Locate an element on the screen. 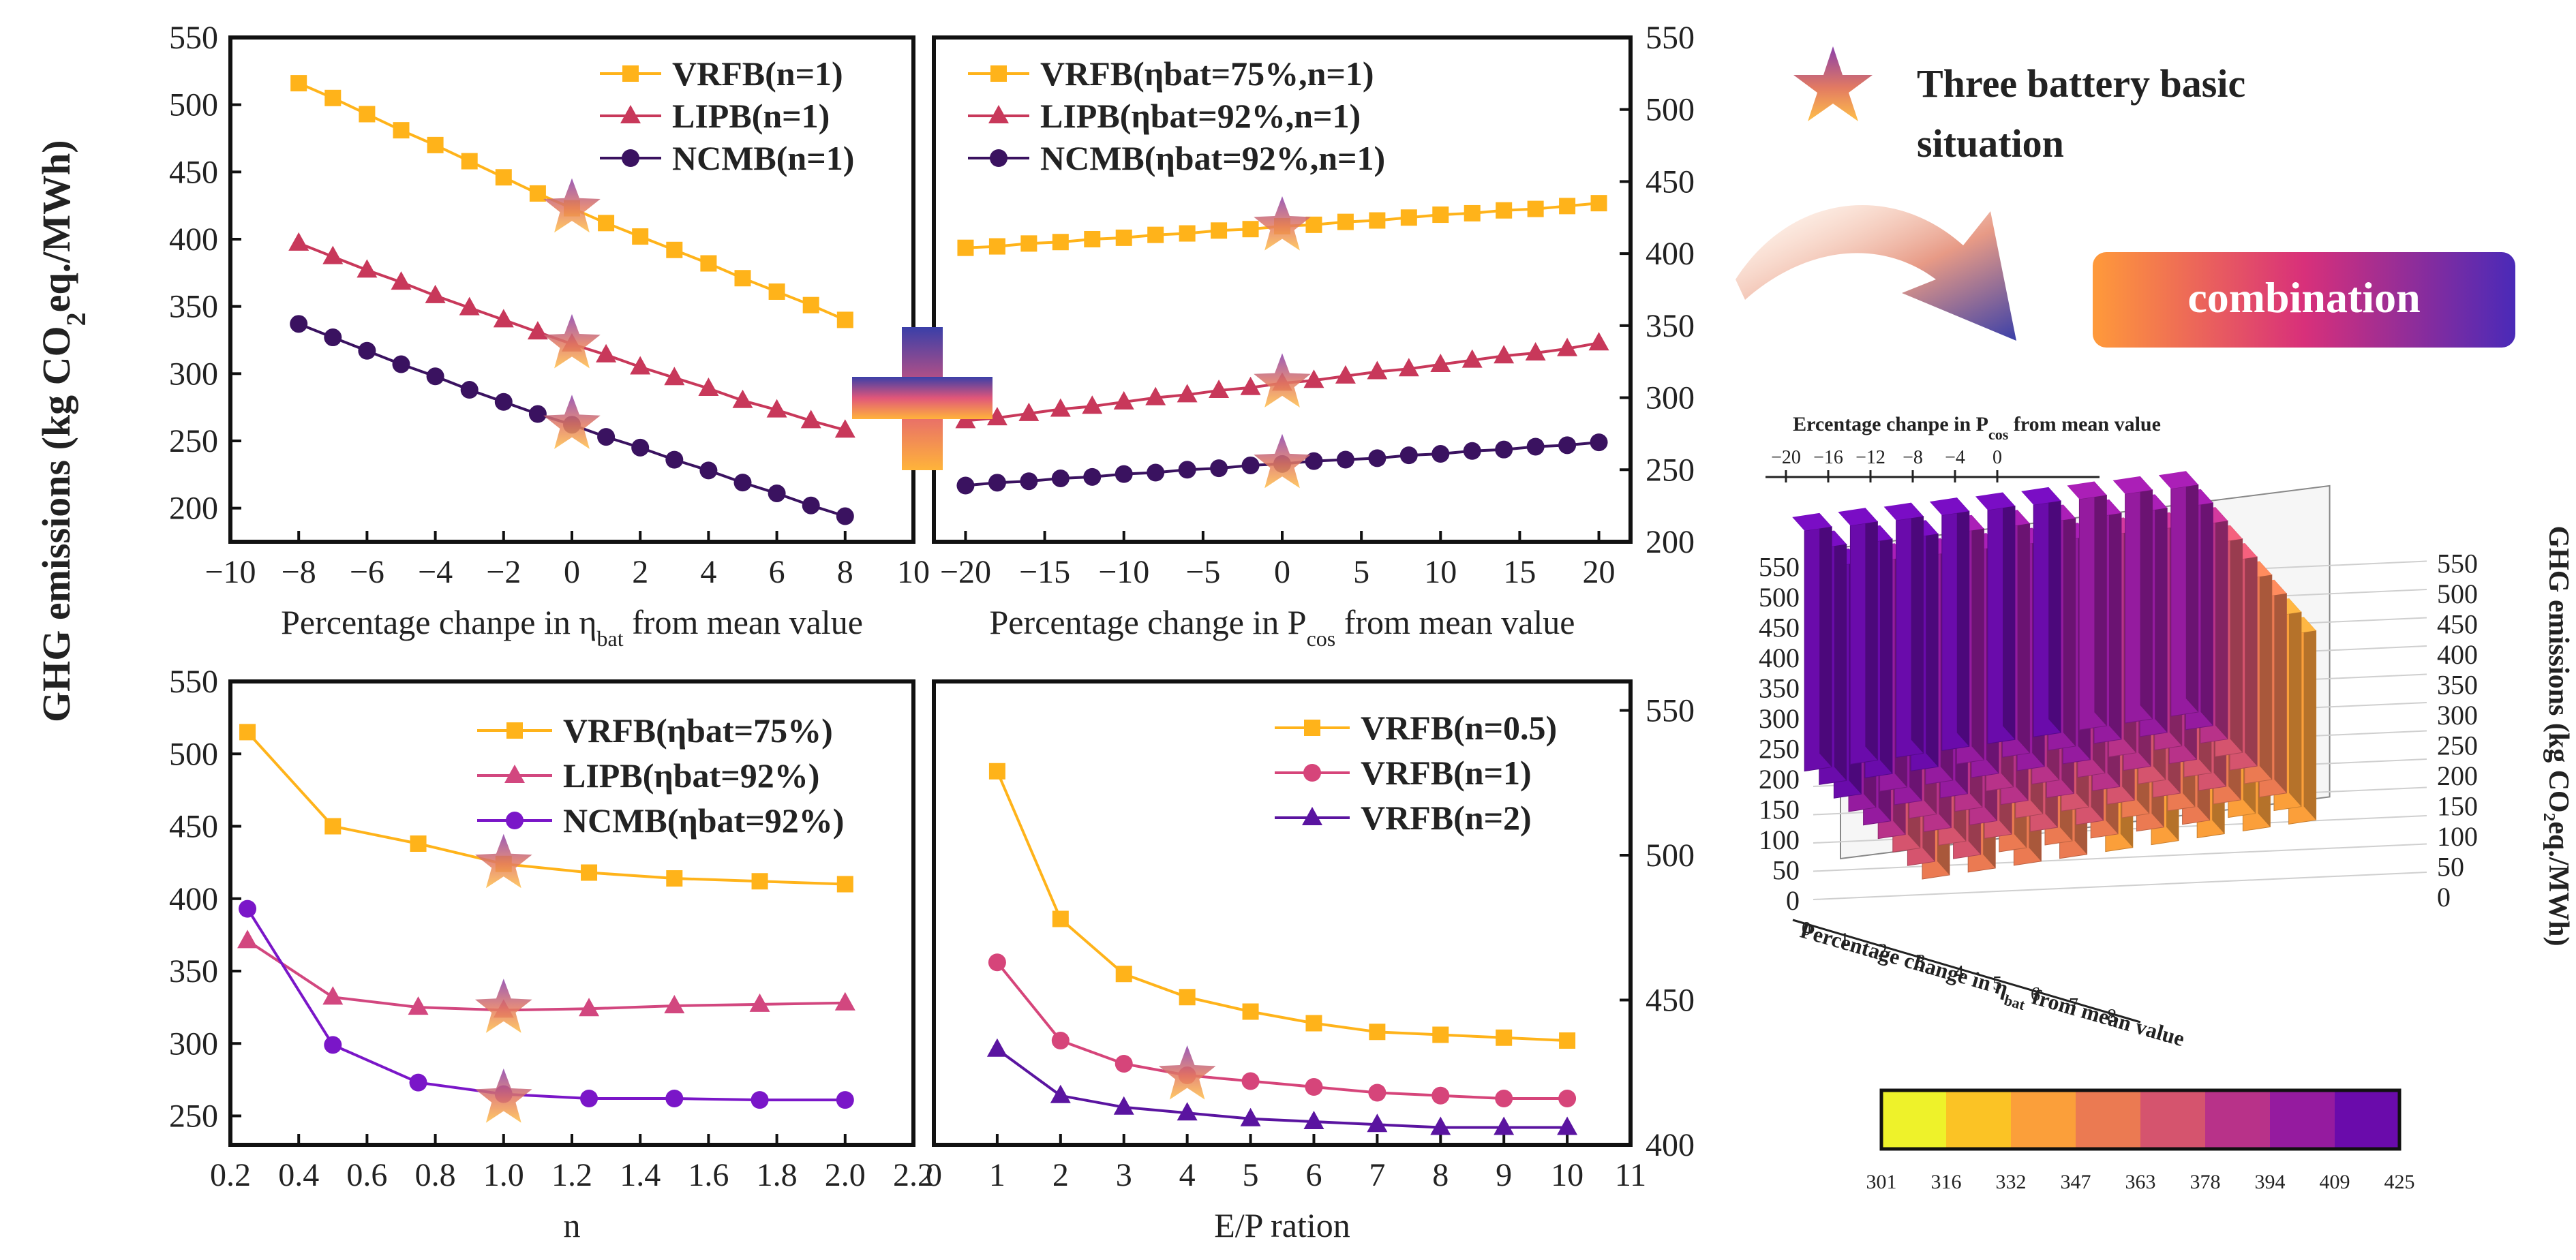 The height and width of the screenshot is (1260, 2576). bottom-axis-label-part: from mean value is located at coordinates (2106, 1017).